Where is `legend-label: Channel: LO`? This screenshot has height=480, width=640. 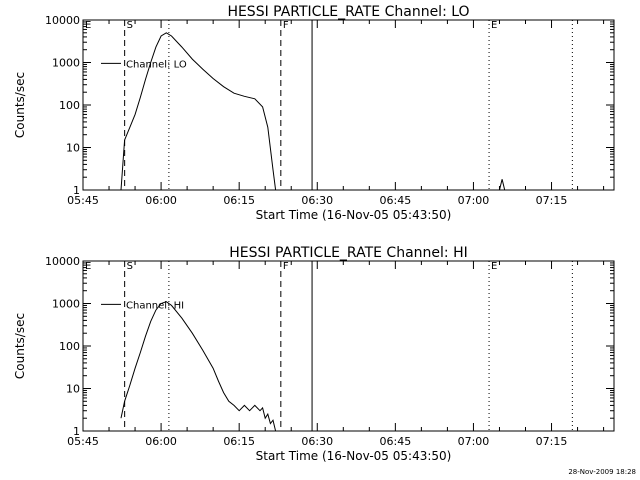 legend-label: Channel: LO is located at coordinates (156, 64).